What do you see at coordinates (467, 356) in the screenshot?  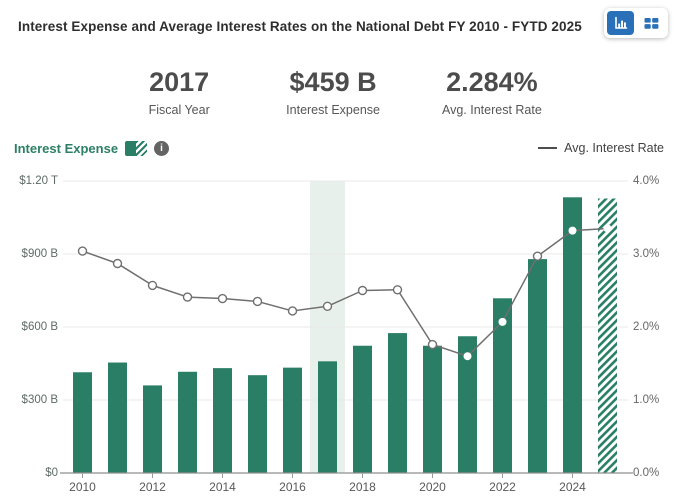 I see `rate-marker-2021` at bounding box center [467, 356].